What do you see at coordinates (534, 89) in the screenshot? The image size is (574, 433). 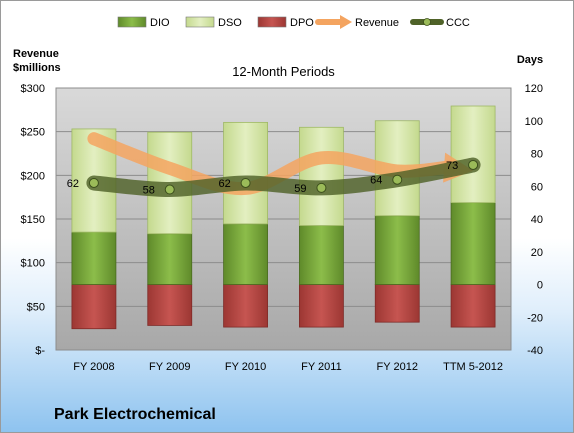 I see `right-tick-label: 120` at bounding box center [534, 89].